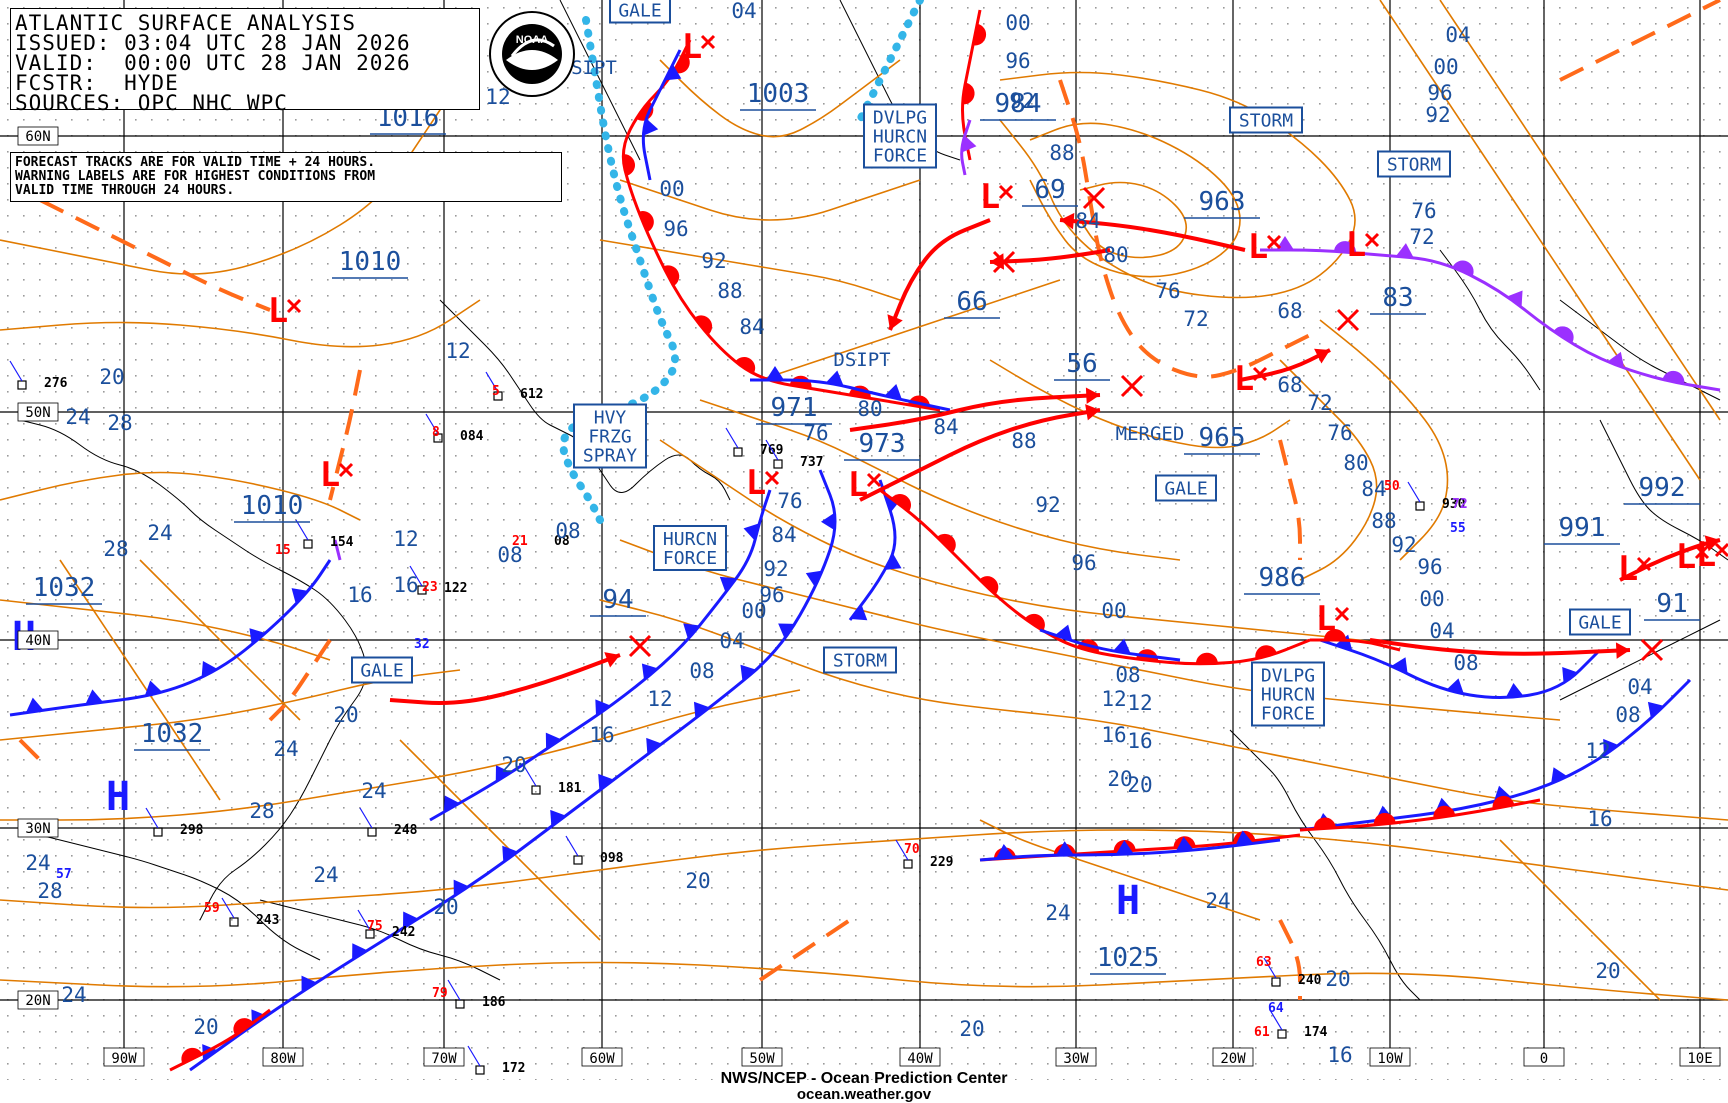 The height and width of the screenshot is (1103, 1728). I want to click on station-value: 59, so click(212, 908).